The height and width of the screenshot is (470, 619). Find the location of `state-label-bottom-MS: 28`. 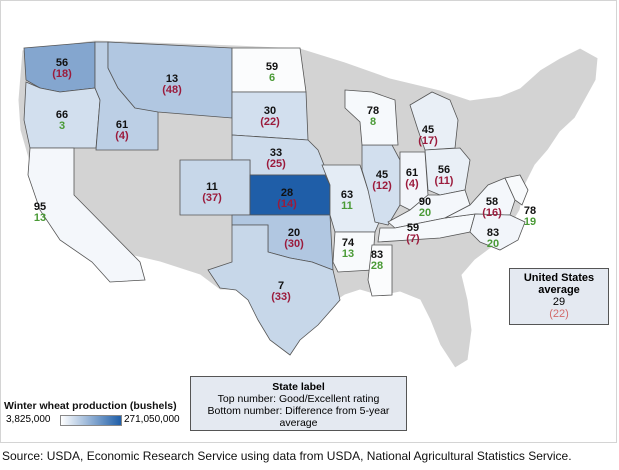

state-label-bottom-MS: 28 is located at coordinates (377, 266).